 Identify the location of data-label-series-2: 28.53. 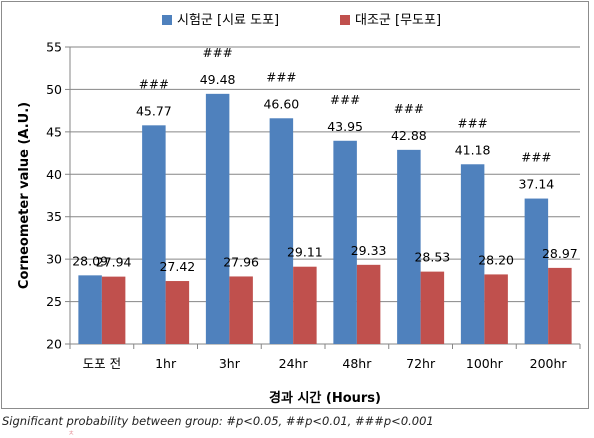
(432, 257).